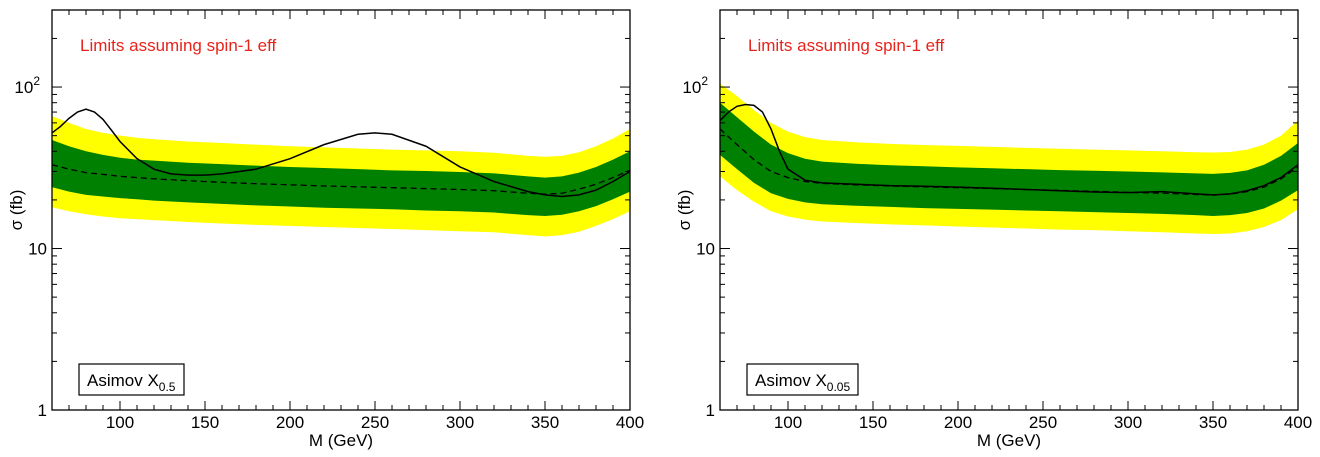  I want to click on dataset-label: Asimov X0.5, so click(131, 382).